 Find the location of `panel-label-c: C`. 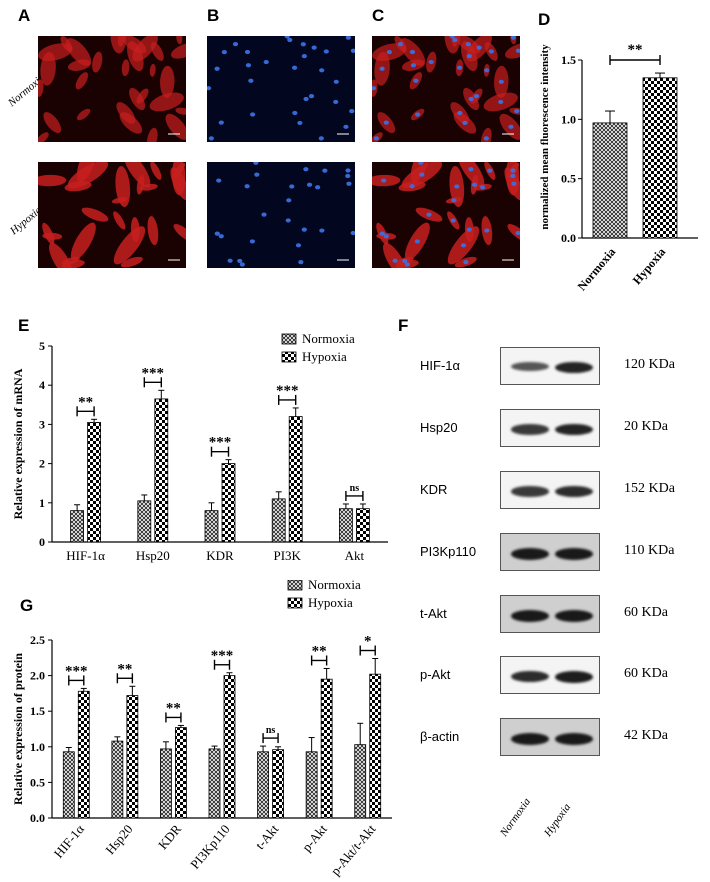

panel-label-c: C is located at coordinates (378, 15).